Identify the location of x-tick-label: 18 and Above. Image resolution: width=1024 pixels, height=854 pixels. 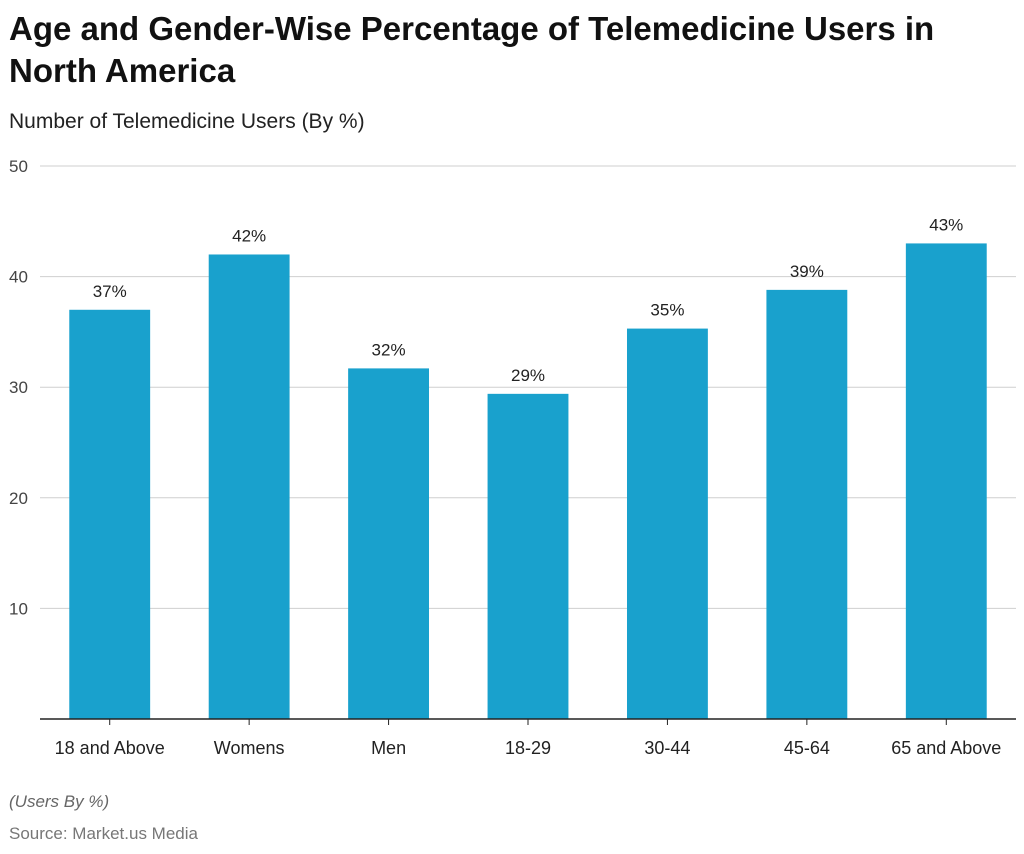
(110, 748).